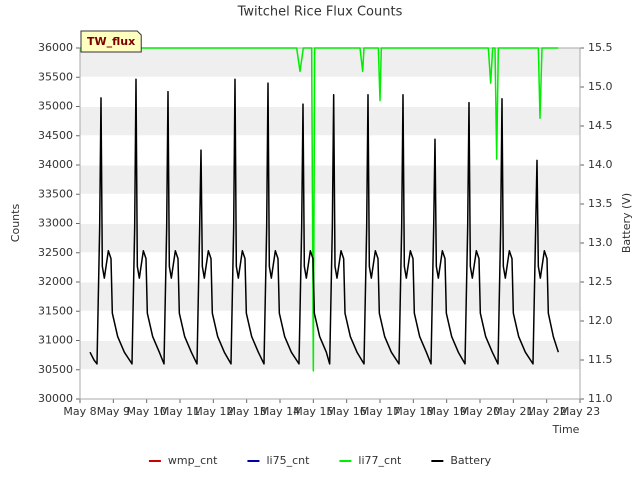 The width and height of the screenshot is (640, 480). I want to click on y2-tick-label: 12.5, so click(600, 281).